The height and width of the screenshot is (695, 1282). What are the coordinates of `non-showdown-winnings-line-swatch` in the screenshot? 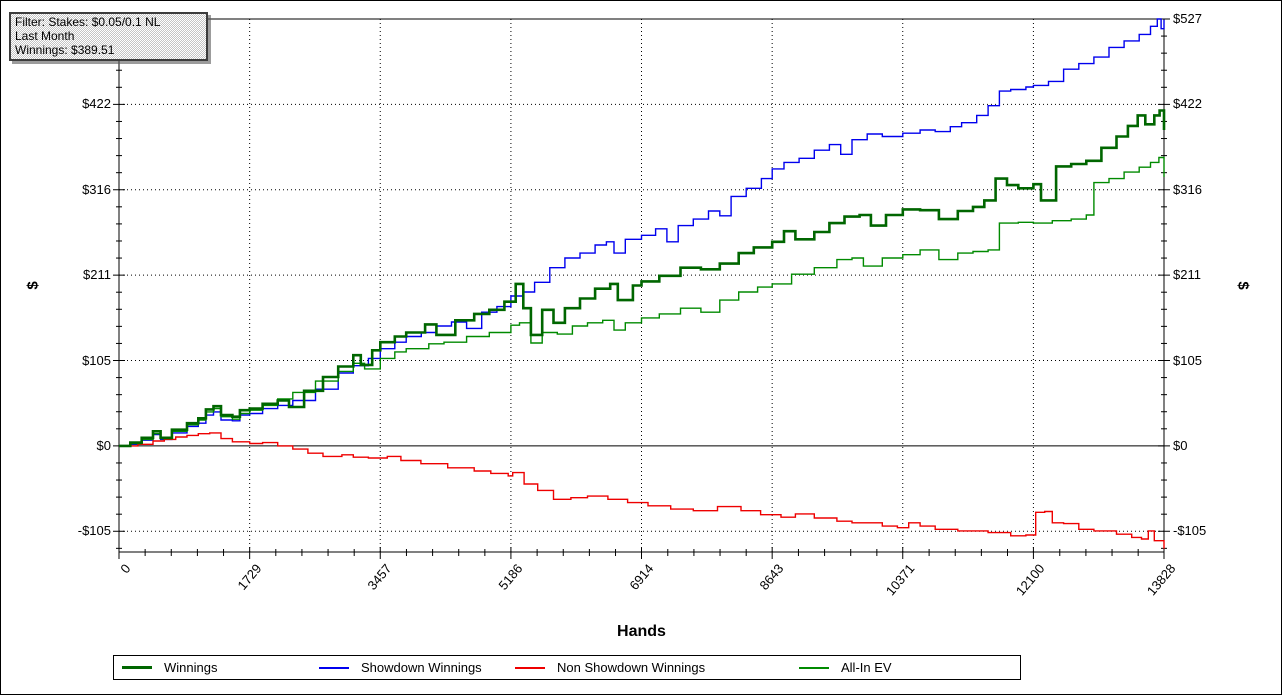 It's located at (530, 667).